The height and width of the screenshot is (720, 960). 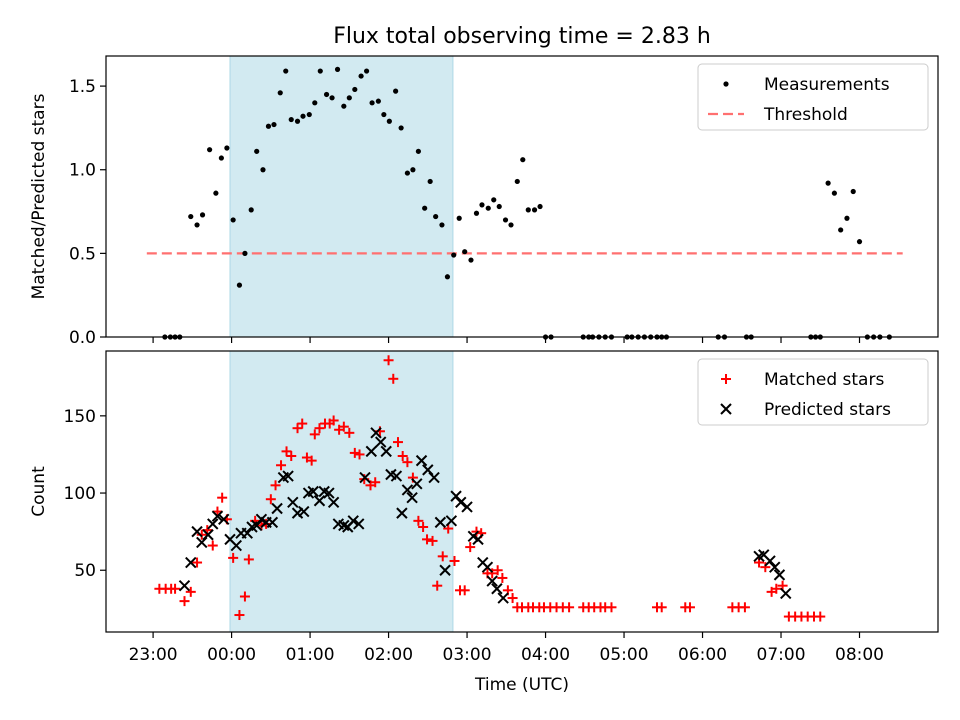 I want to click on x-tick-label: 03:00, so click(x=467, y=655).